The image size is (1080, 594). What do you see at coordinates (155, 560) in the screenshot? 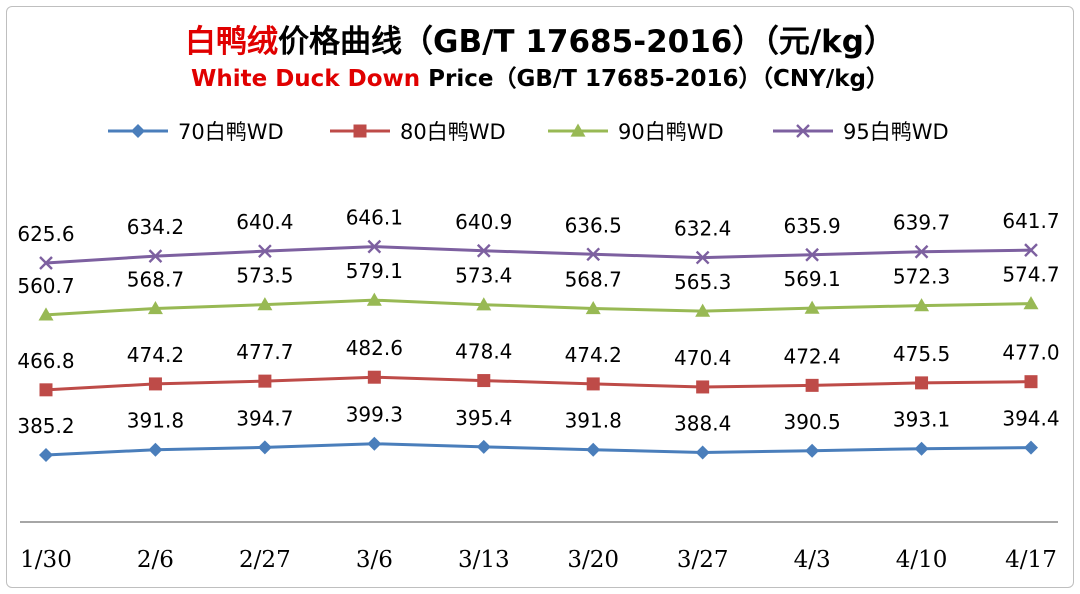
I see `x-tick-label: 2/6` at bounding box center [155, 560].